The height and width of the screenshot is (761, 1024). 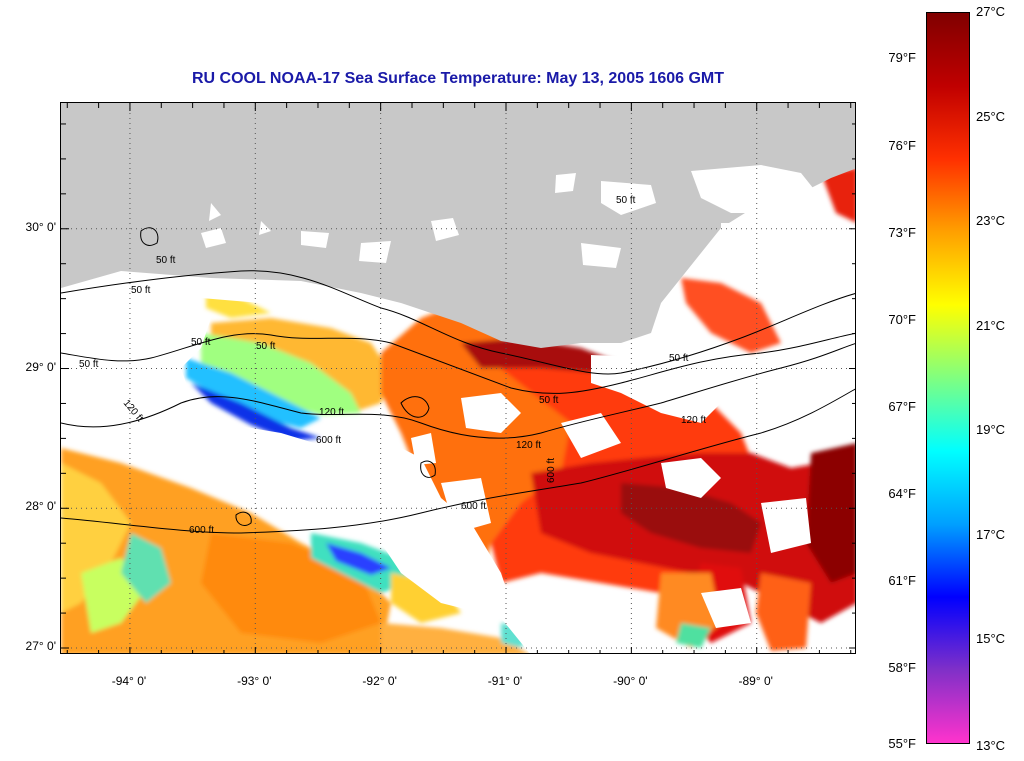 What do you see at coordinates (458, 461) in the screenshot?
I see `contour-600ft` at bounding box center [458, 461].